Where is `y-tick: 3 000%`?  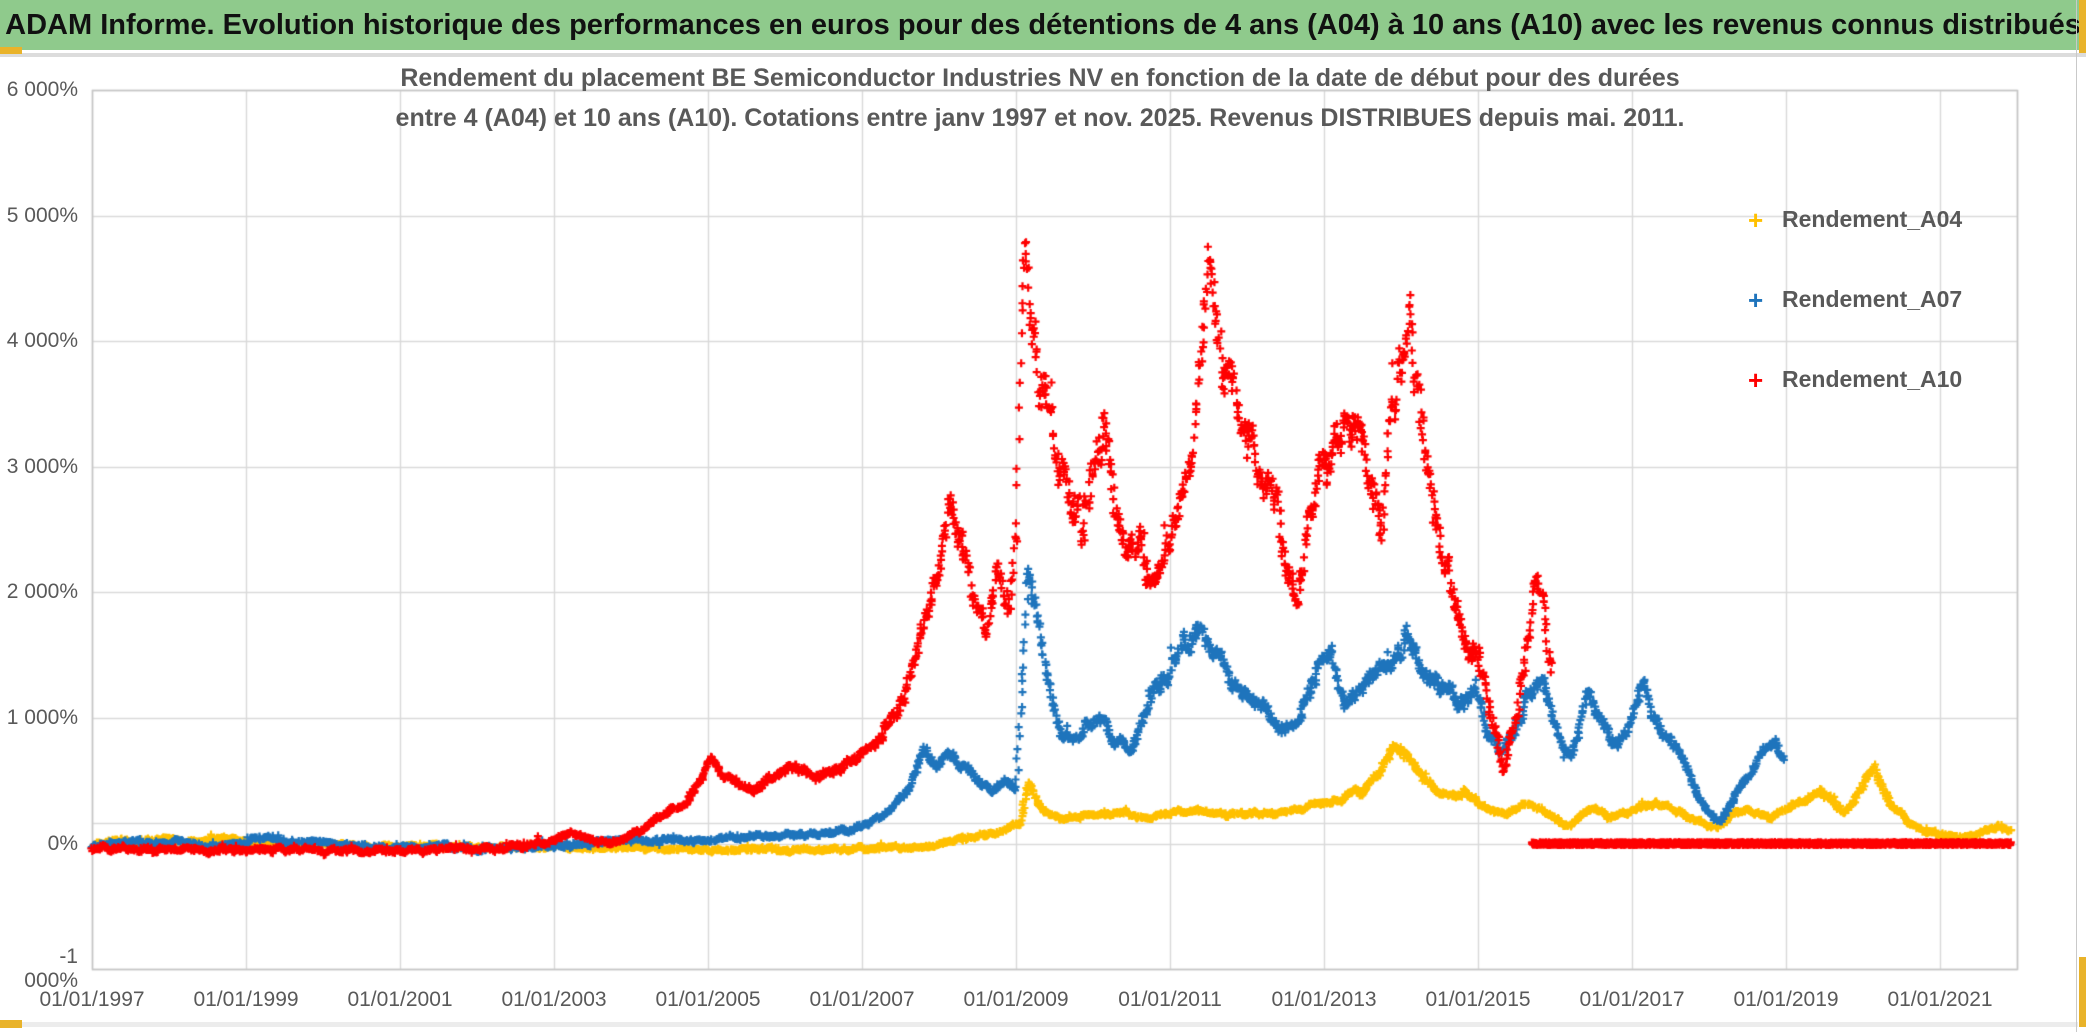
y-tick: 3 000% is located at coordinates (42, 466).